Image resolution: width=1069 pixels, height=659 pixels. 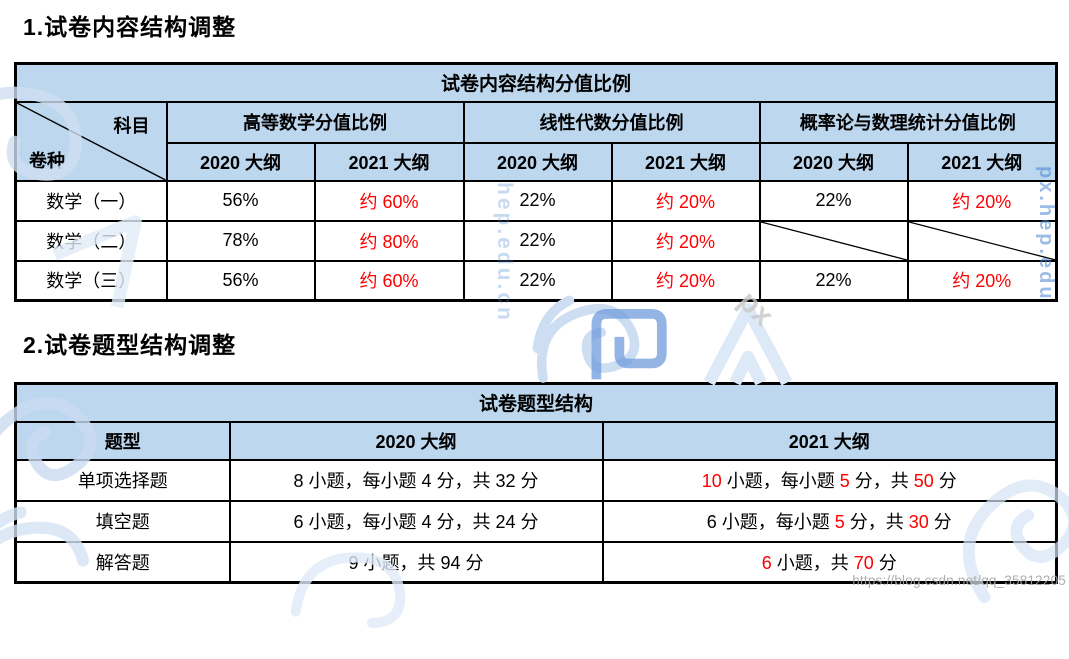 I want to click on group-header-linear-algebra: 线性代数分值比例, so click(x=611, y=122).